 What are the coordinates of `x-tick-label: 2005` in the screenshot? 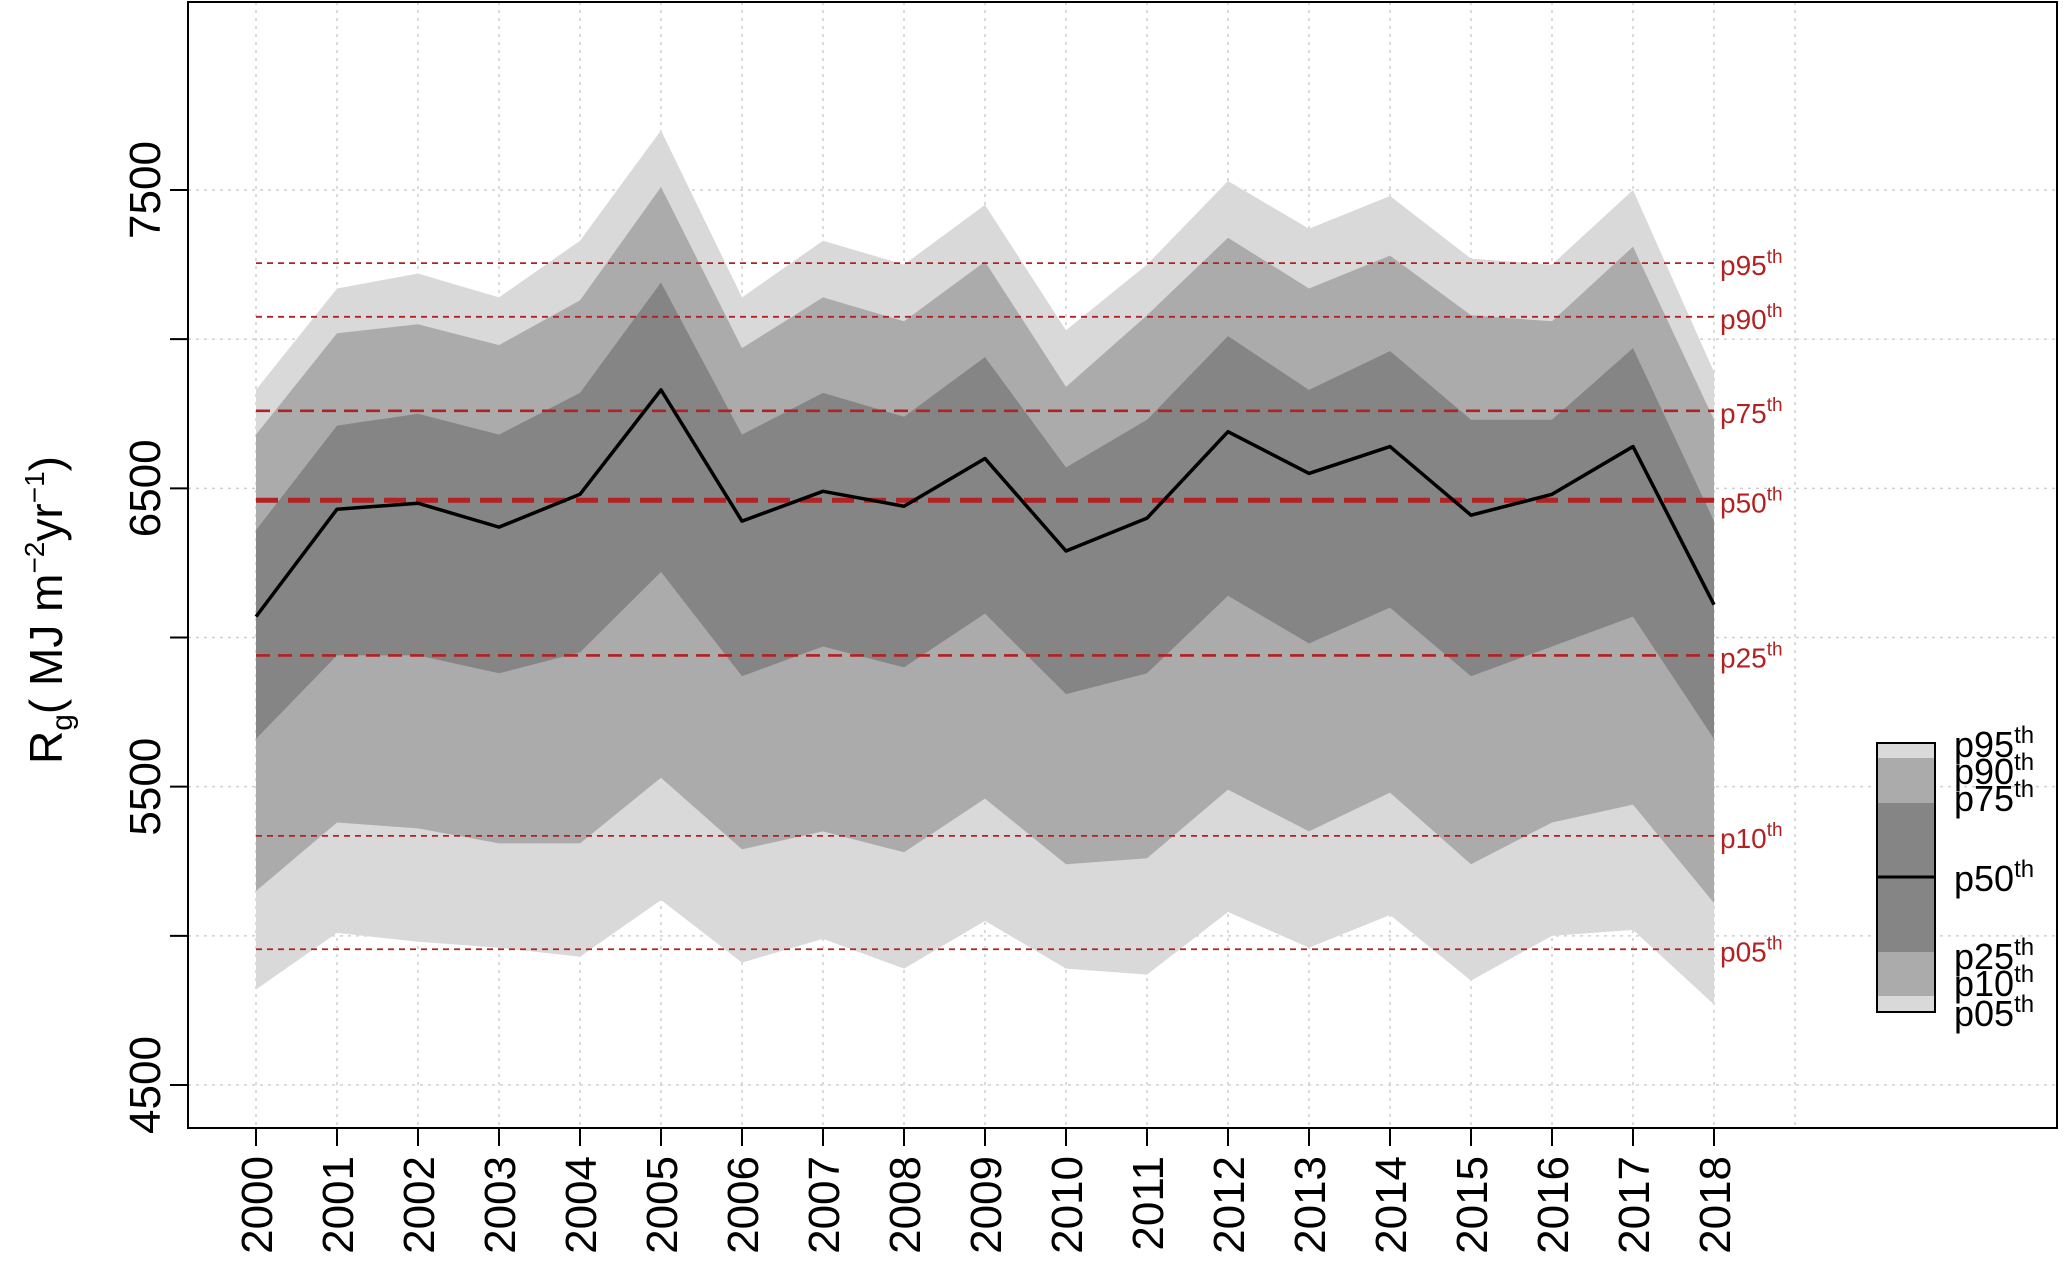 It's located at (662, 1205).